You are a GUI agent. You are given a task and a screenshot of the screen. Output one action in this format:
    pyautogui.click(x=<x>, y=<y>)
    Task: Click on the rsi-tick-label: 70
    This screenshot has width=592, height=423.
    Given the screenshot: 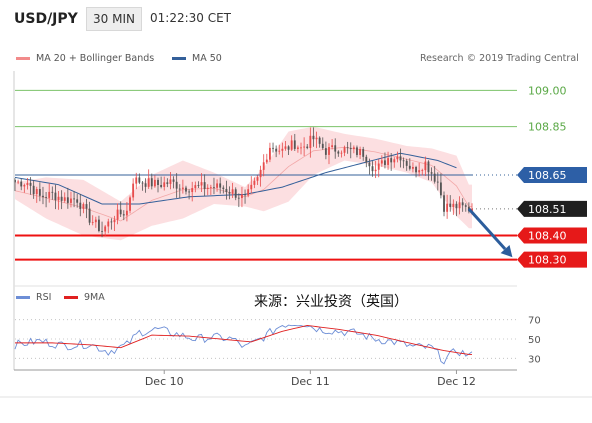 What is the action you would take?
    pyautogui.click(x=534, y=321)
    